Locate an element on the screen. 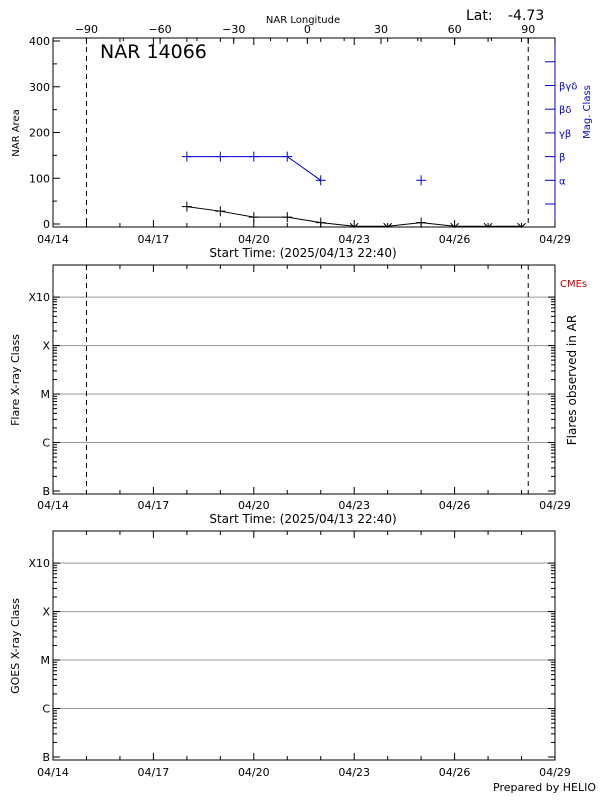  flares-observed-axis-label: Flares observed in AR is located at coordinates (572, 380).